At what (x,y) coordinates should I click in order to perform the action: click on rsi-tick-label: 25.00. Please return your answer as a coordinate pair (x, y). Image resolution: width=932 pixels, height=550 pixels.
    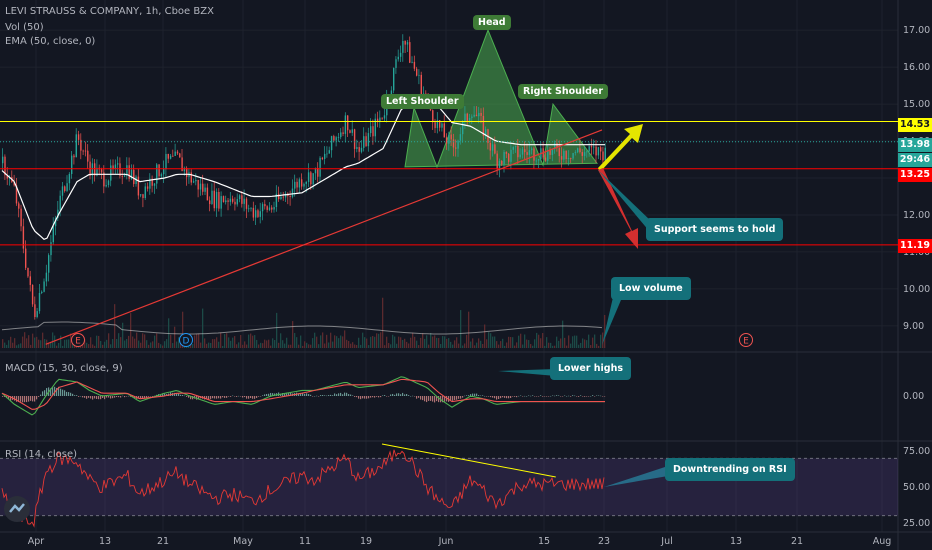
    Looking at the image, I should click on (916, 523).